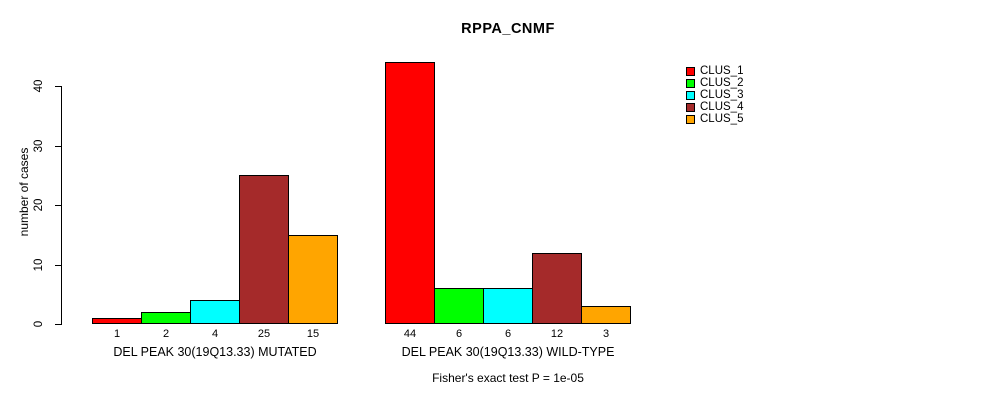 This screenshot has height=400, width=990. I want to click on y-axis-tick-label: 0, so click(39, 324).